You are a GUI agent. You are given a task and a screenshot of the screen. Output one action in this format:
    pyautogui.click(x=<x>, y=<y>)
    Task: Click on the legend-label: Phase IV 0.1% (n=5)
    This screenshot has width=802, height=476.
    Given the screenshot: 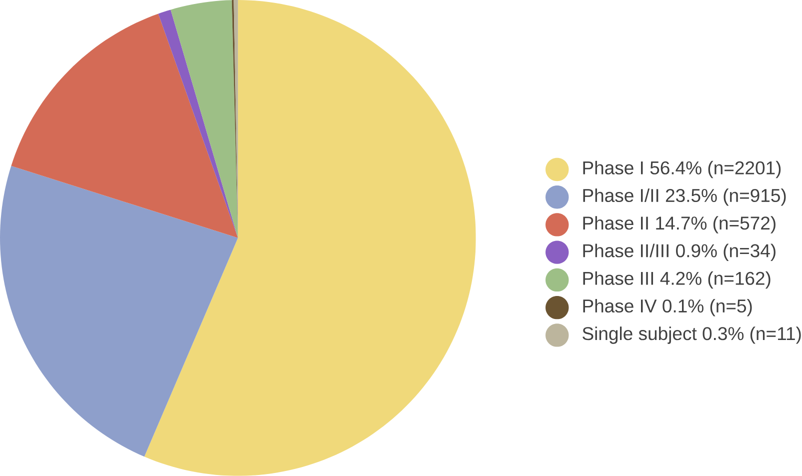 What is the action you would take?
    pyautogui.click(x=667, y=307)
    